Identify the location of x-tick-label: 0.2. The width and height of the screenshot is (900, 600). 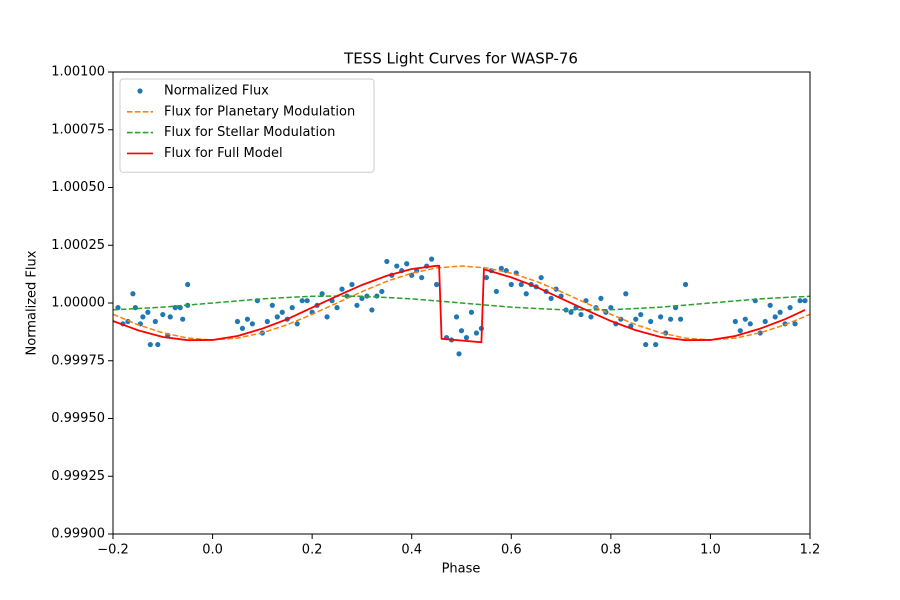
(312, 550).